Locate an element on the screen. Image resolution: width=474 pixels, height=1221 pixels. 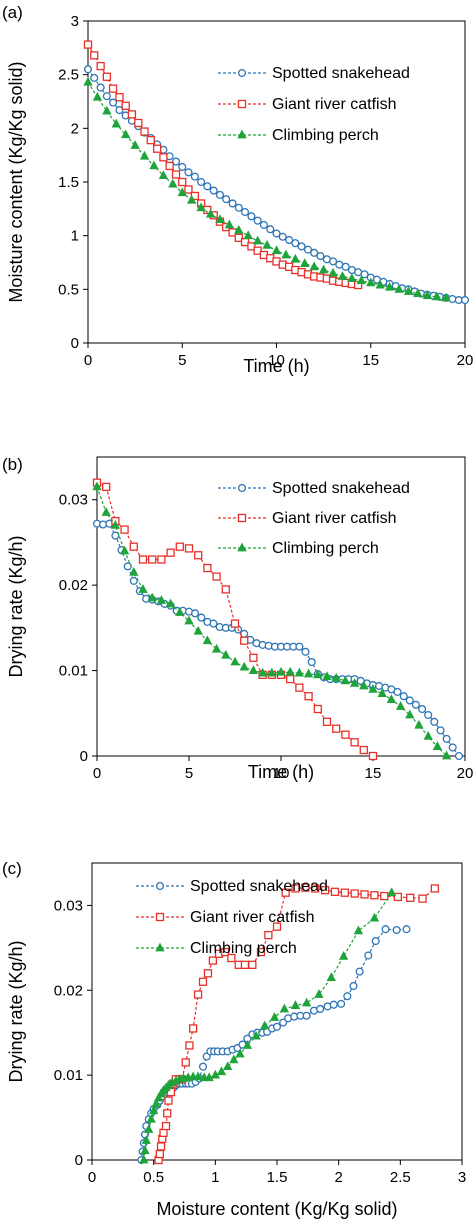
y-tick-label: 3 is located at coordinates (75, 21).